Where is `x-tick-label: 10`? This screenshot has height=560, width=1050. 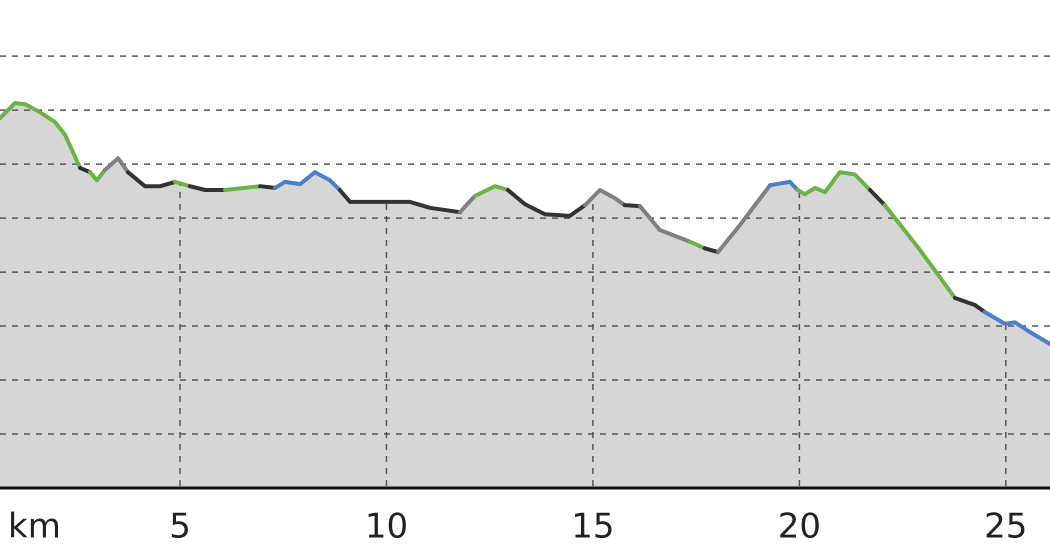
x-tick-label: 10 is located at coordinates (386, 527).